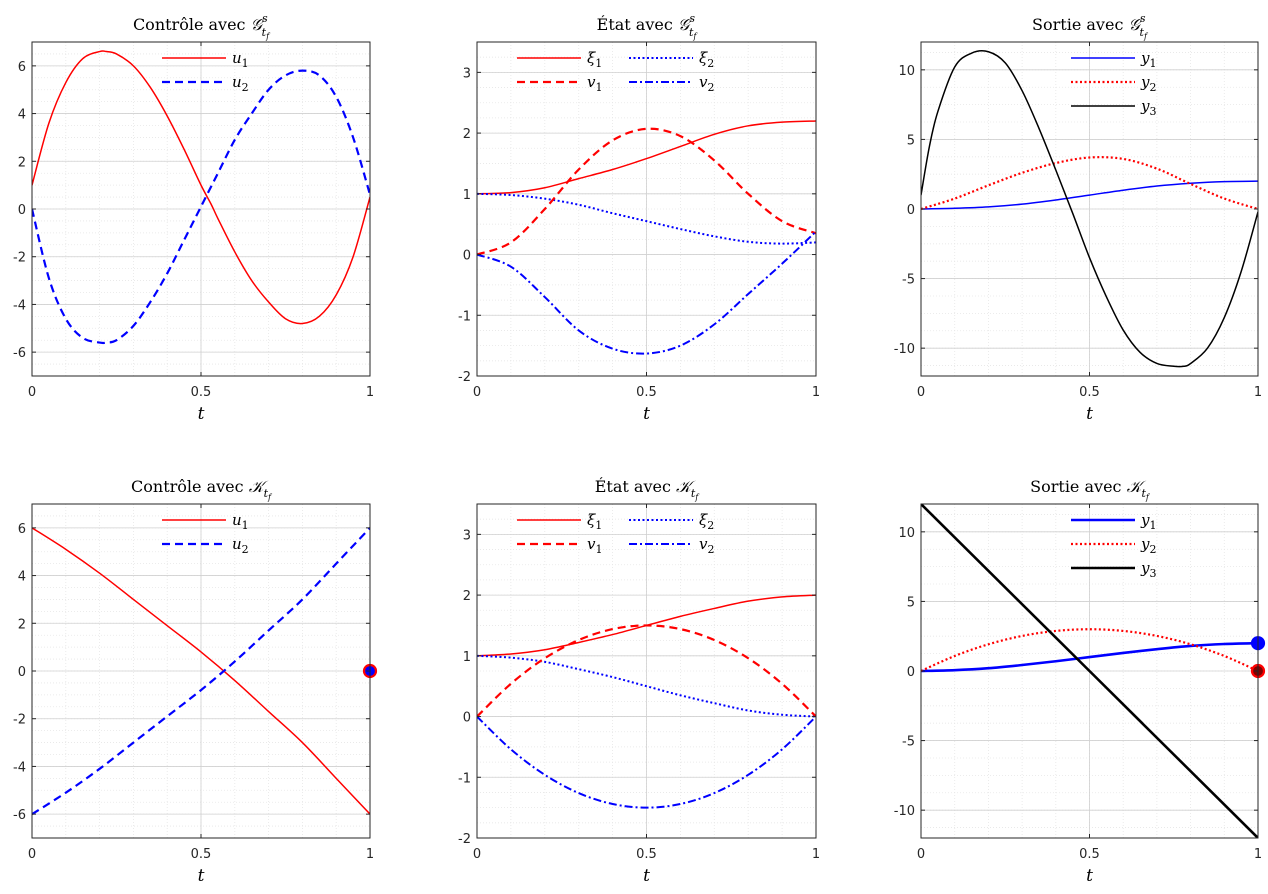 The image size is (1268, 894). What do you see at coordinates (1090, 26) in the screenshot?
I see `chart-title: Sortie avec 𝒢s tf` at bounding box center [1090, 26].